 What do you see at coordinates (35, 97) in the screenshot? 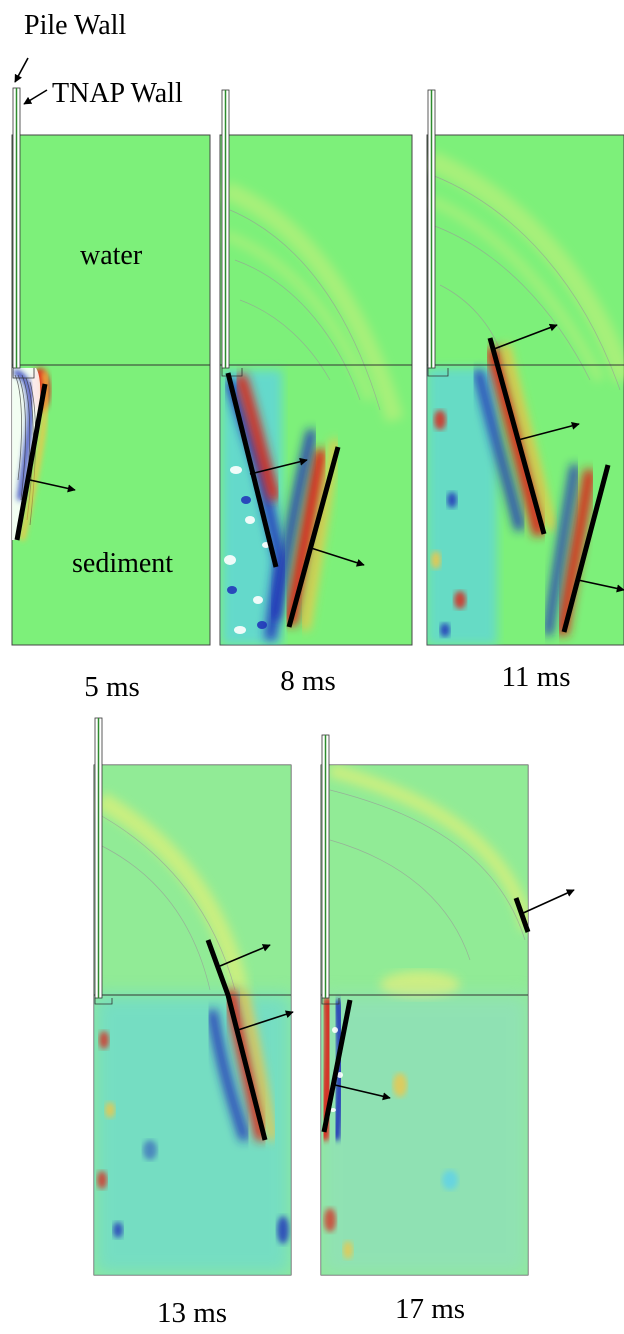
I see `tnap-wall-arrow` at bounding box center [35, 97].